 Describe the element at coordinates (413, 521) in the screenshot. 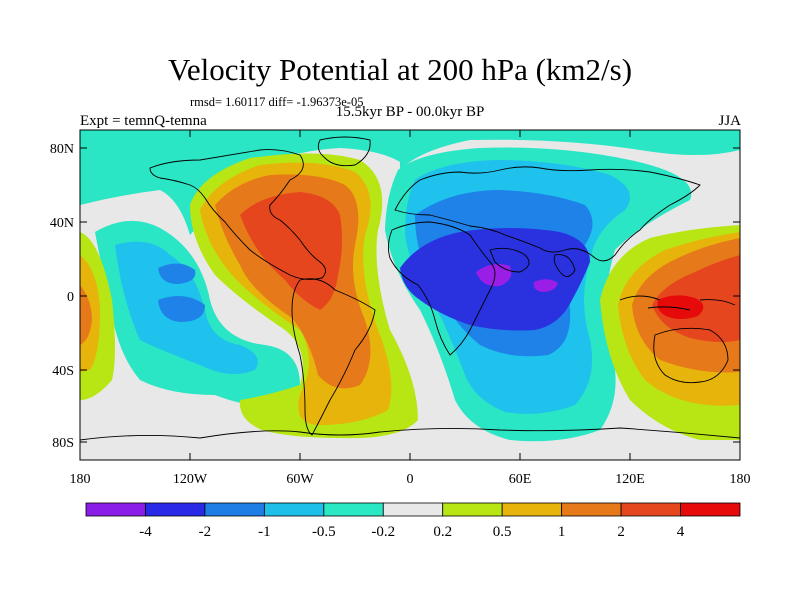

I see `colorbar: -4 -2 -1 -0.5 -0.2 0.2 0.5 1 2 4` at that location.